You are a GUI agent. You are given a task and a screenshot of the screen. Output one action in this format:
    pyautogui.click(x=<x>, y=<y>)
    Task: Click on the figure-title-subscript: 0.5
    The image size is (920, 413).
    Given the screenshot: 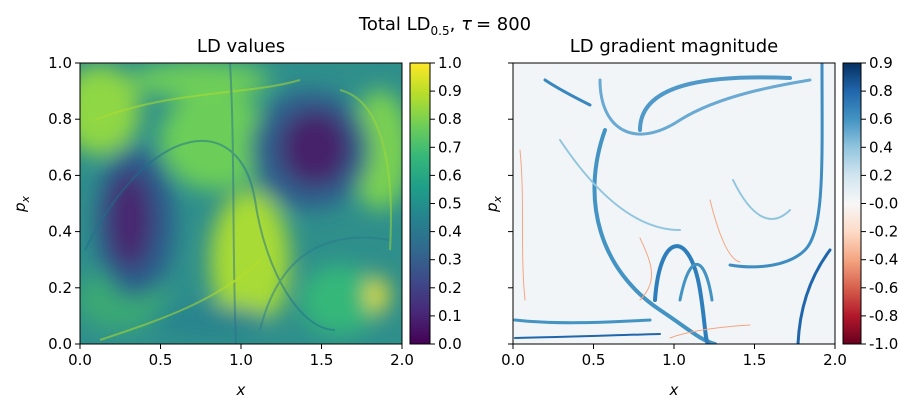 What is the action you would take?
    pyautogui.click(x=440, y=31)
    